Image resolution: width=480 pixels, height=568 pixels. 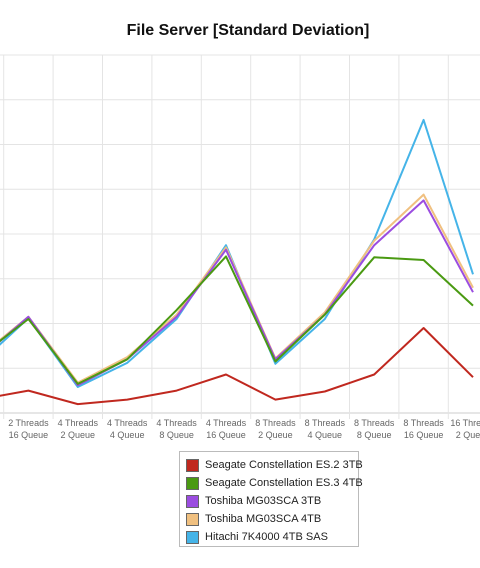 I want to click on legend-label: Hitachi 7K4000 4TB SAS, so click(x=266, y=537).